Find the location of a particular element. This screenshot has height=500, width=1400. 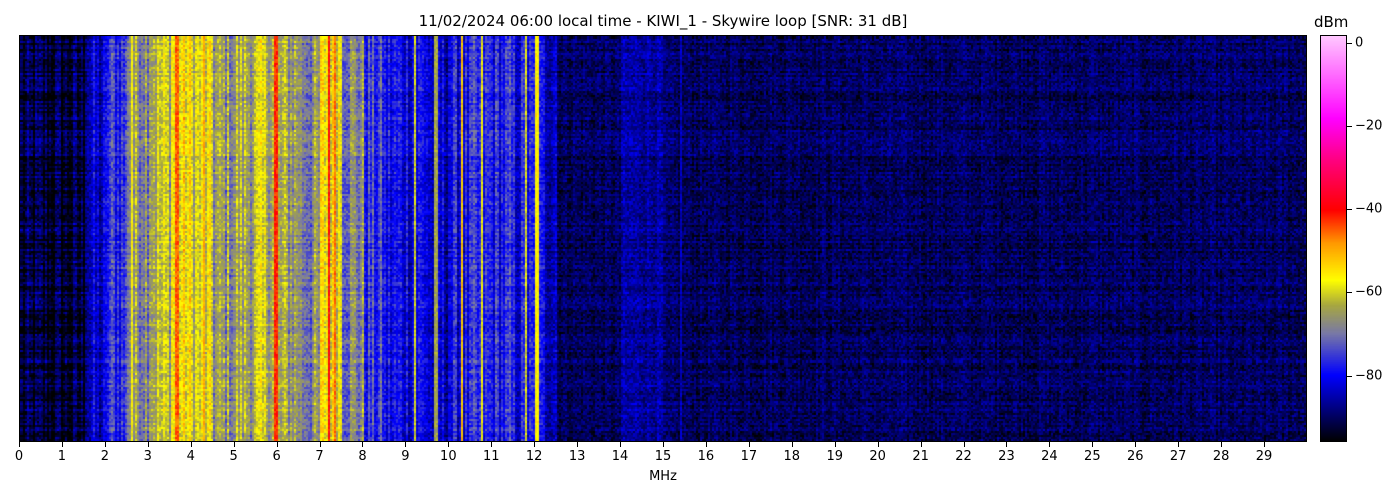

colorbar-gradient is located at coordinates (1333, 238).